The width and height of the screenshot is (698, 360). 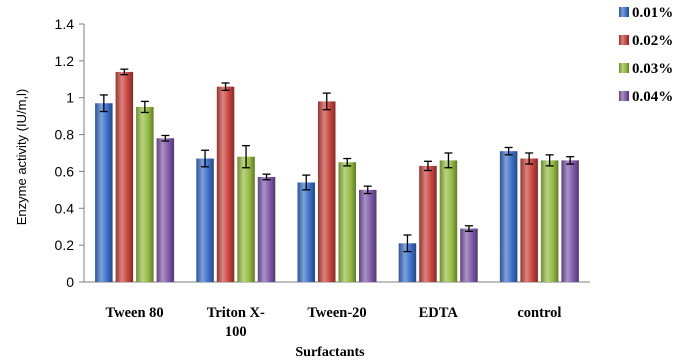 What do you see at coordinates (336, 313) in the screenshot?
I see `x-category-label: Tween-20` at bounding box center [336, 313].